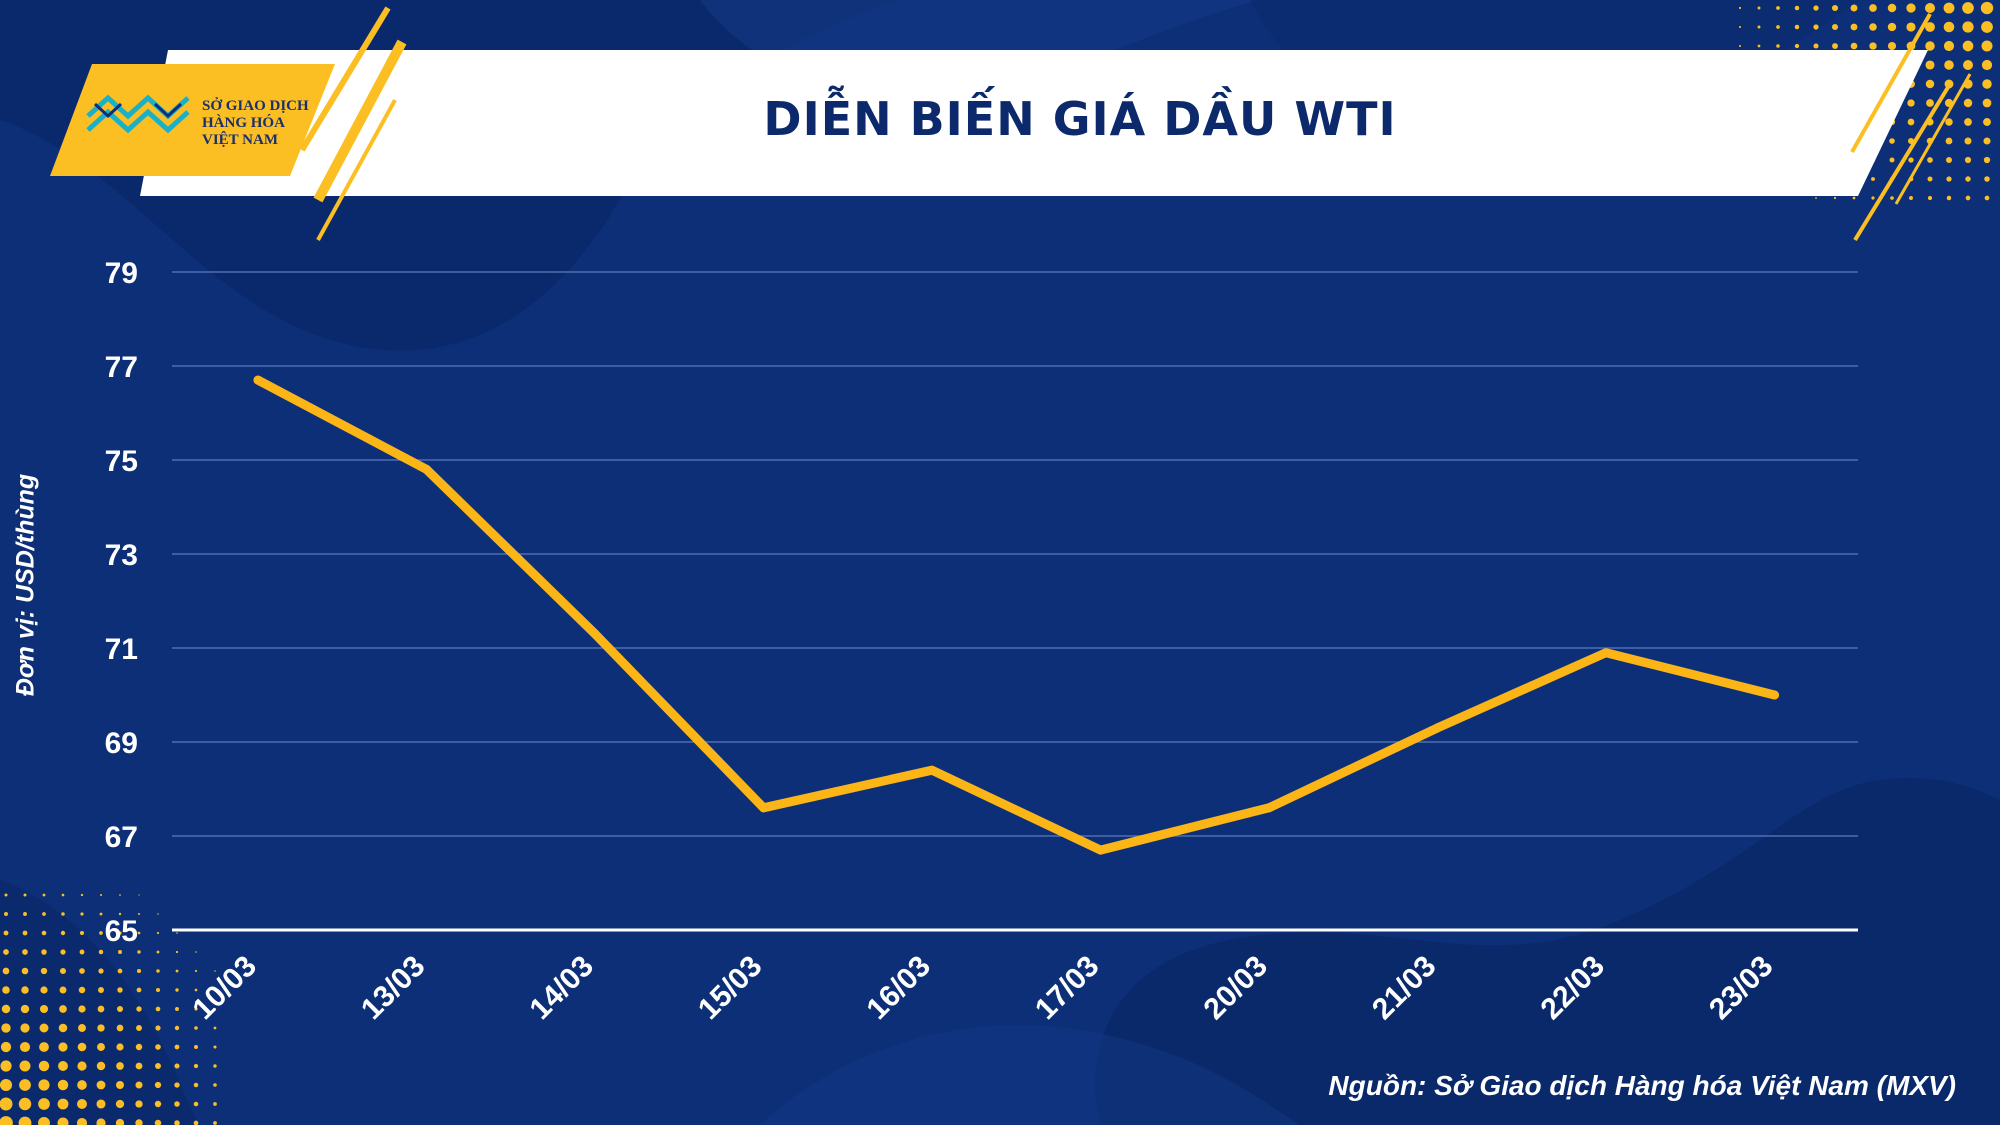 The height and width of the screenshot is (1125, 2000). Describe the element at coordinates (25, 585) in the screenshot. I see `y-axis-label: Đơn vị: USD/thùng` at that location.